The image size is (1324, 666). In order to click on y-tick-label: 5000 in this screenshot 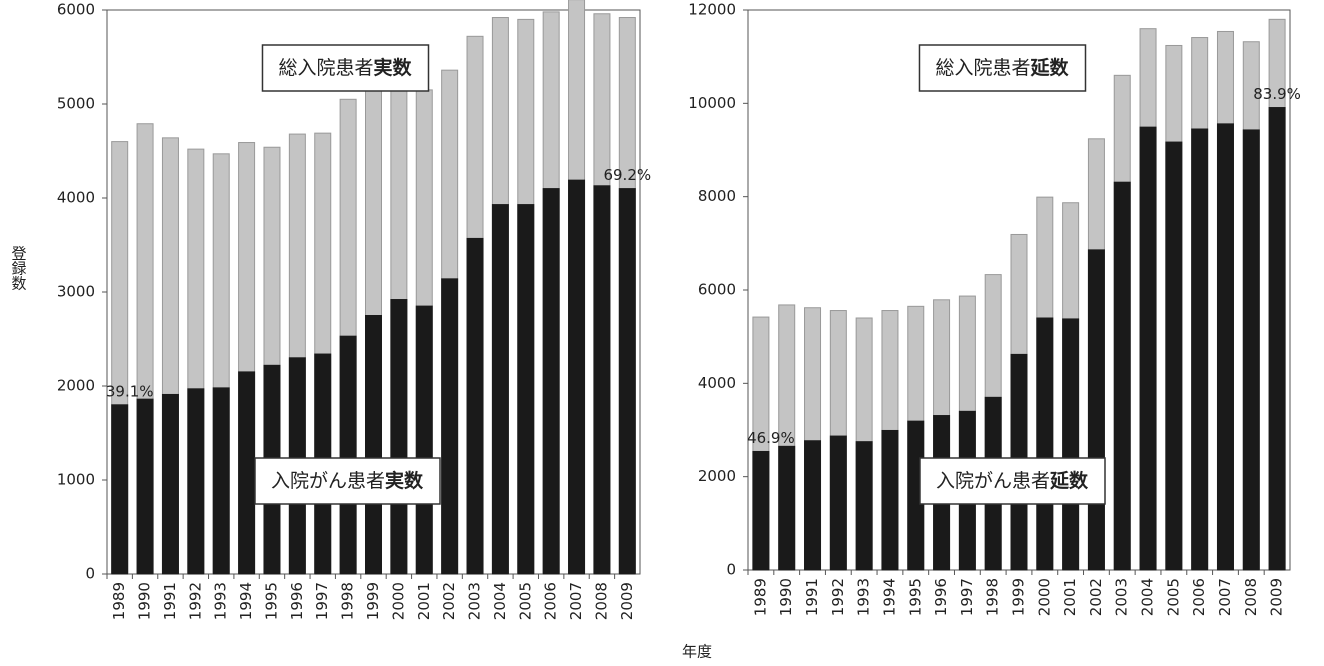, I will do `click(76, 104)`.